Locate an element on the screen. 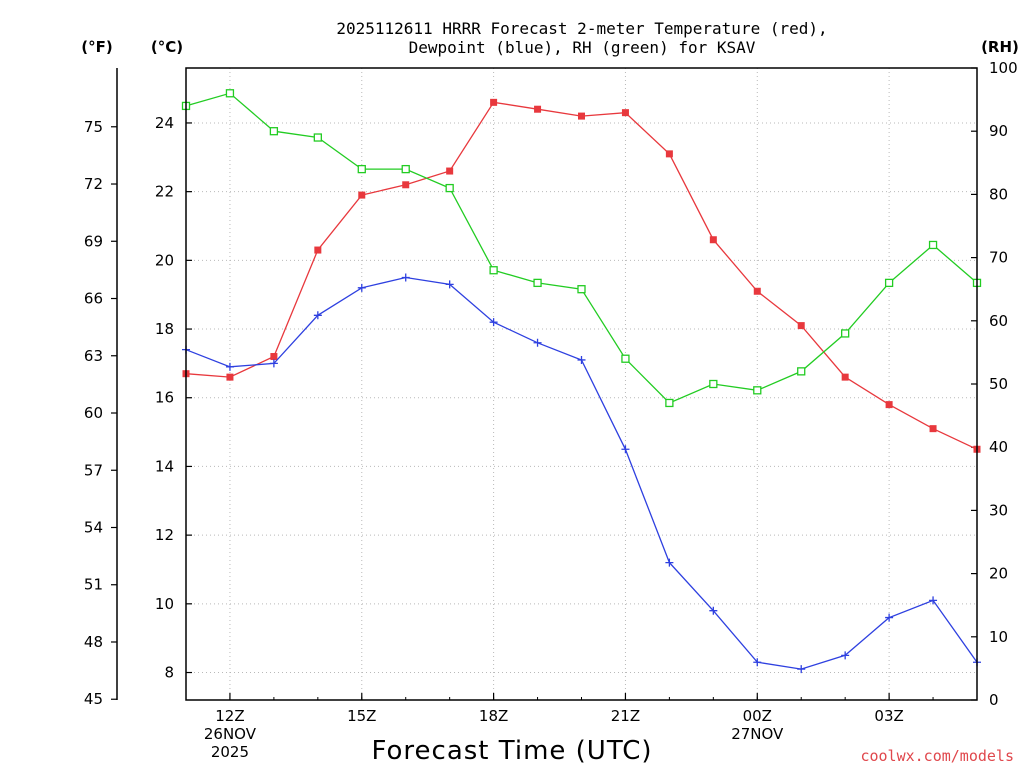  x-axis-title: Forecast Time (UTC) is located at coordinates (511, 751).